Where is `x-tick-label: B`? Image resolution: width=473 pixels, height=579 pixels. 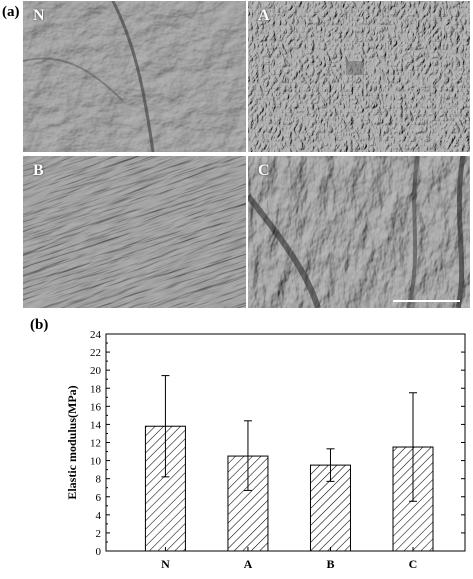
x-tick-label: B is located at coordinates (330, 564).